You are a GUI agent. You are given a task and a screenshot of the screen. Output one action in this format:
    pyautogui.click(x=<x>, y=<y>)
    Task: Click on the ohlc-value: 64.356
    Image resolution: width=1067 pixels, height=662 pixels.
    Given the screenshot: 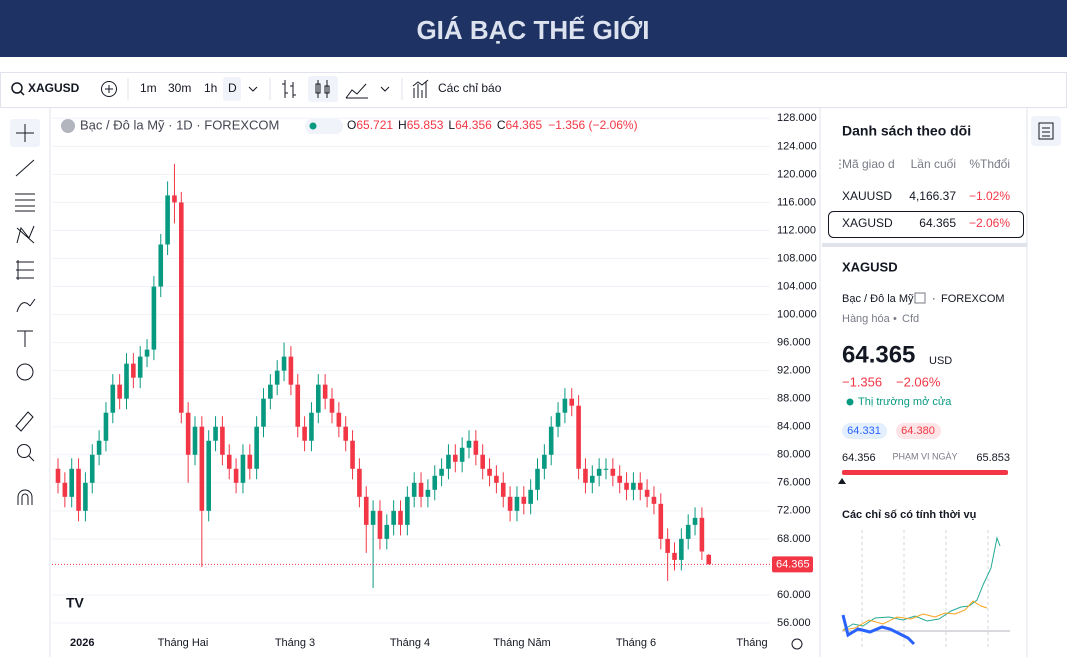 What is the action you would take?
    pyautogui.click(x=473, y=125)
    